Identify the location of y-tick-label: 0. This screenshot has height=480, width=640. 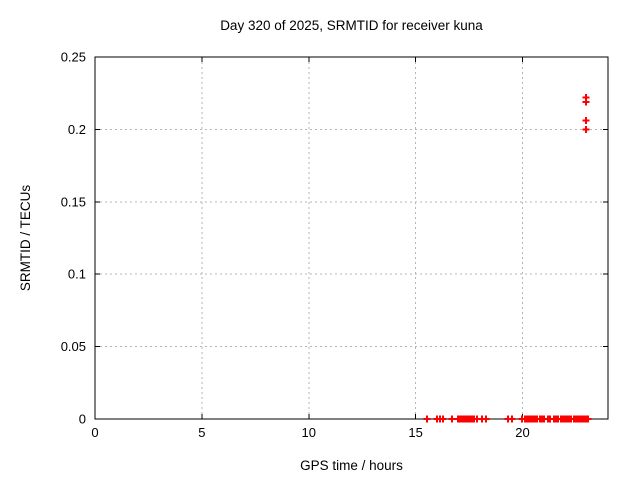
(82, 419).